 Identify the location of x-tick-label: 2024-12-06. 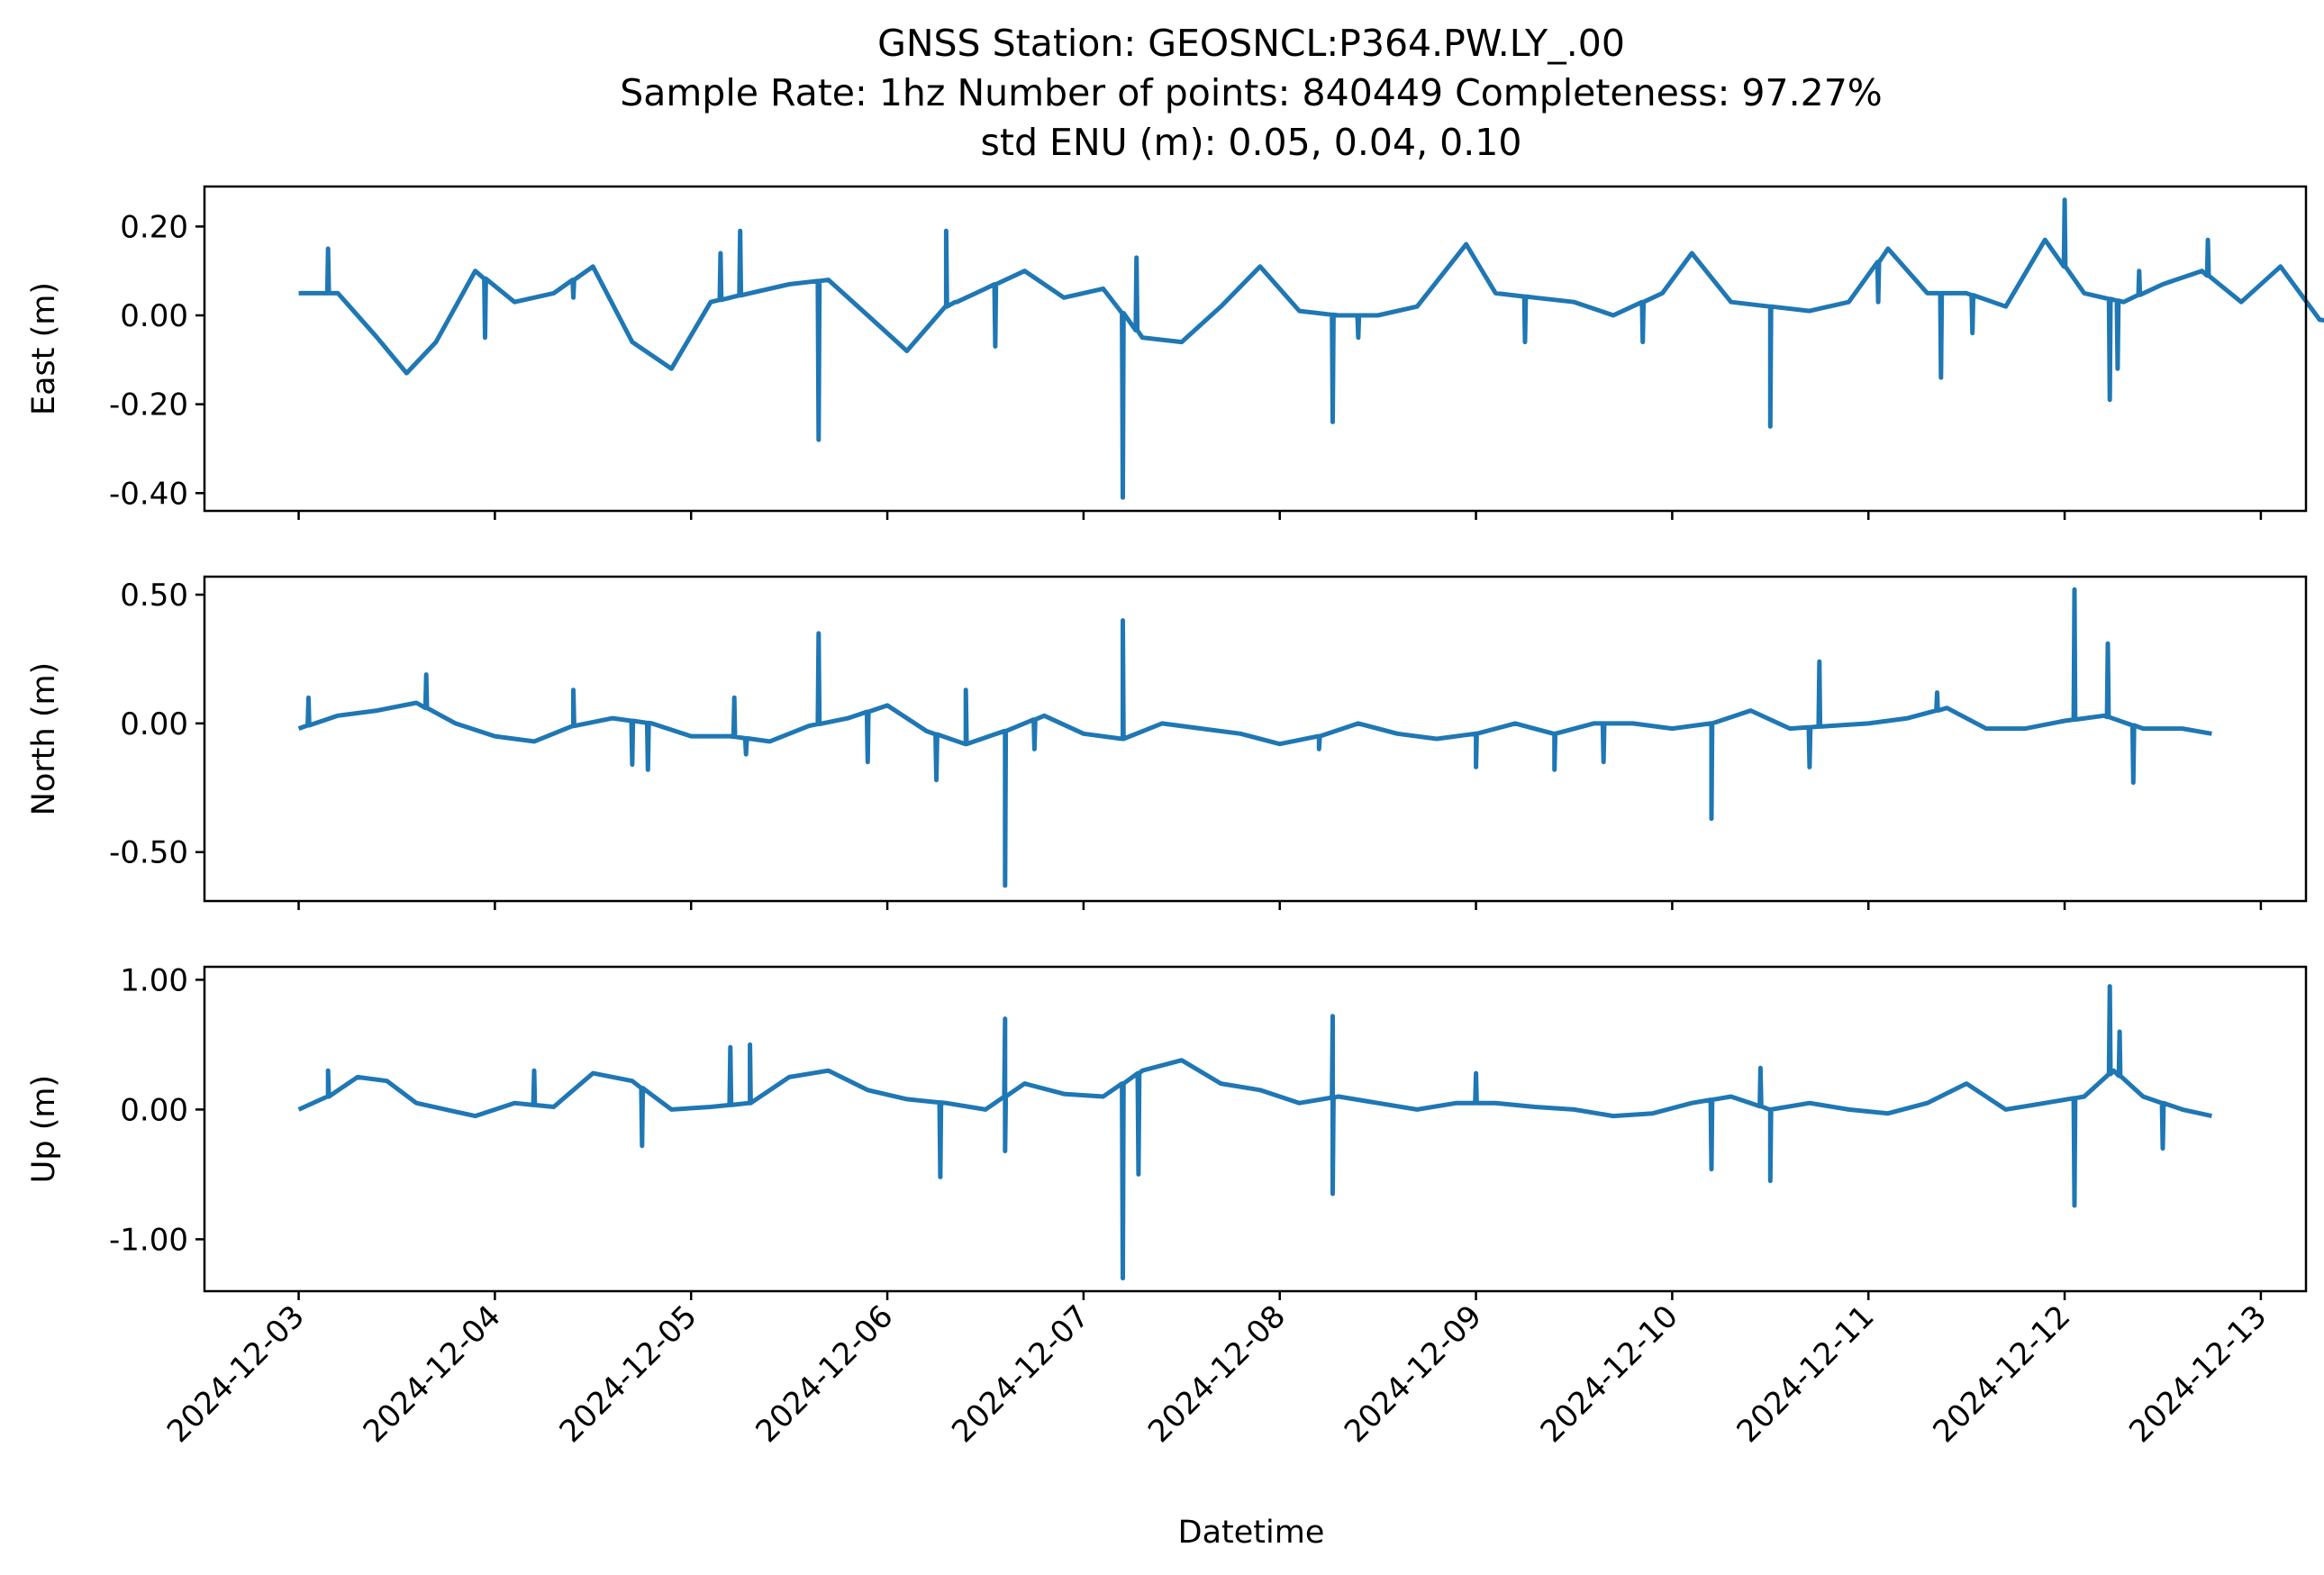
(825, 1374).